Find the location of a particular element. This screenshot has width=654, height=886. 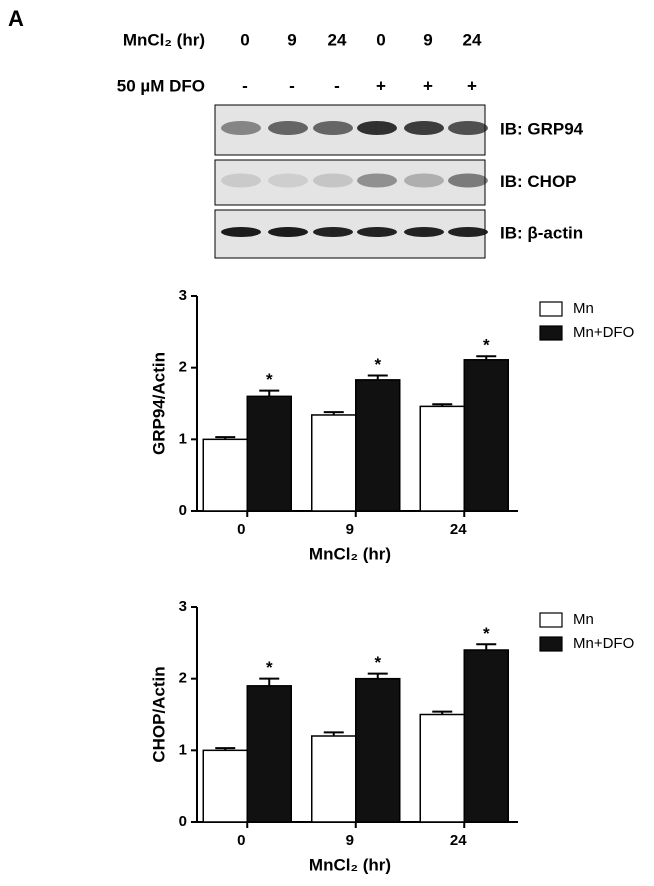

panel-label: A is located at coordinates (16, 18).